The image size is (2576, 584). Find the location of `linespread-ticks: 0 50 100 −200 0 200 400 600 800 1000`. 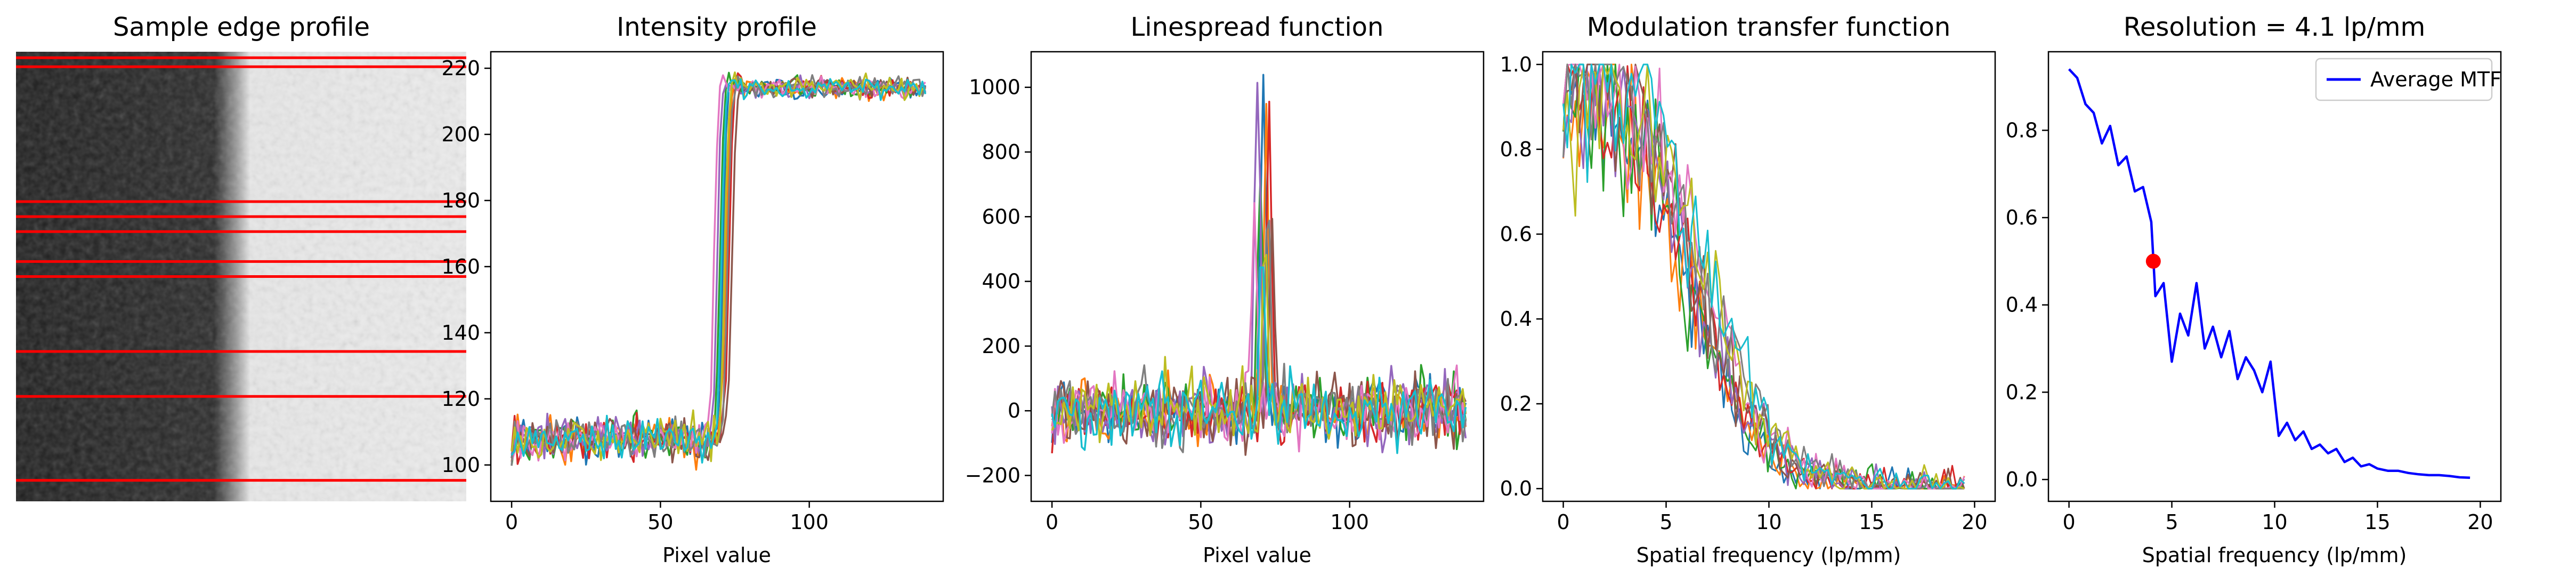

linespread-ticks: 0 50 100 −200 0 200 400 600 800 1000 is located at coordinates (1167, 305).